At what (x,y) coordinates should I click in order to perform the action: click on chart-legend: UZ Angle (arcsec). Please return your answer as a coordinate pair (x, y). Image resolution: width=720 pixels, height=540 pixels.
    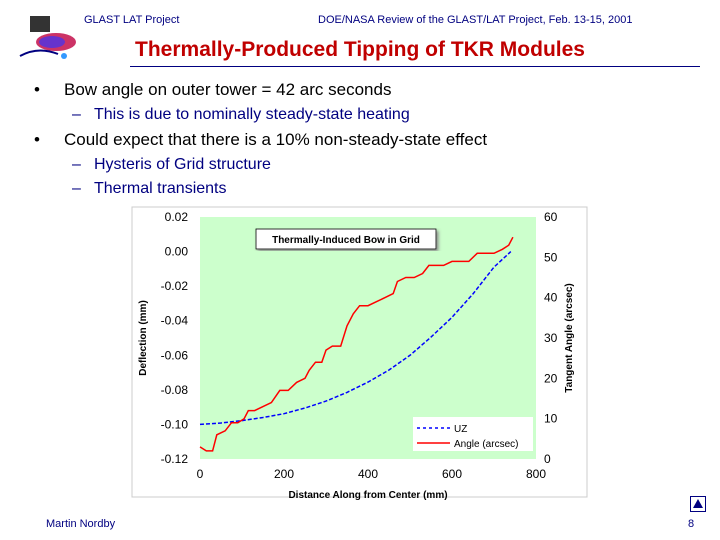
    Looking at the image, I should click on (473, 434).